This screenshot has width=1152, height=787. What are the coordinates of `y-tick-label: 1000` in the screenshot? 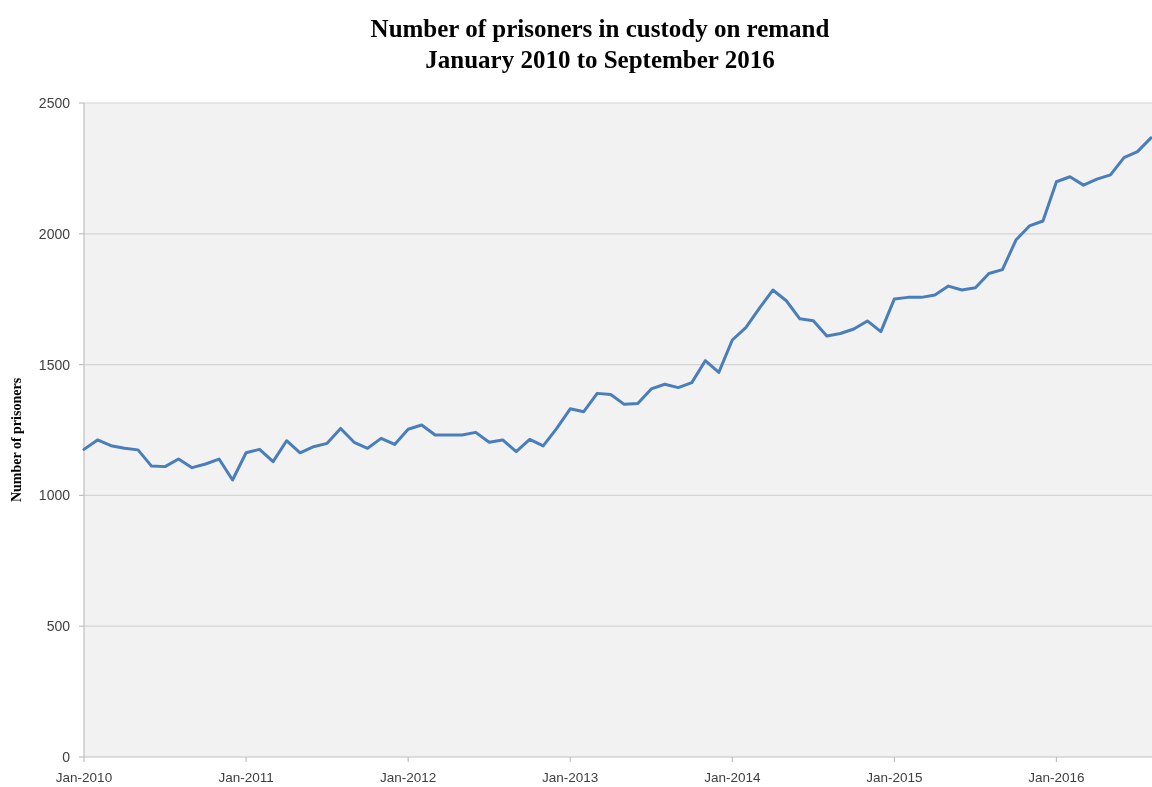 It's located at (54, 495).